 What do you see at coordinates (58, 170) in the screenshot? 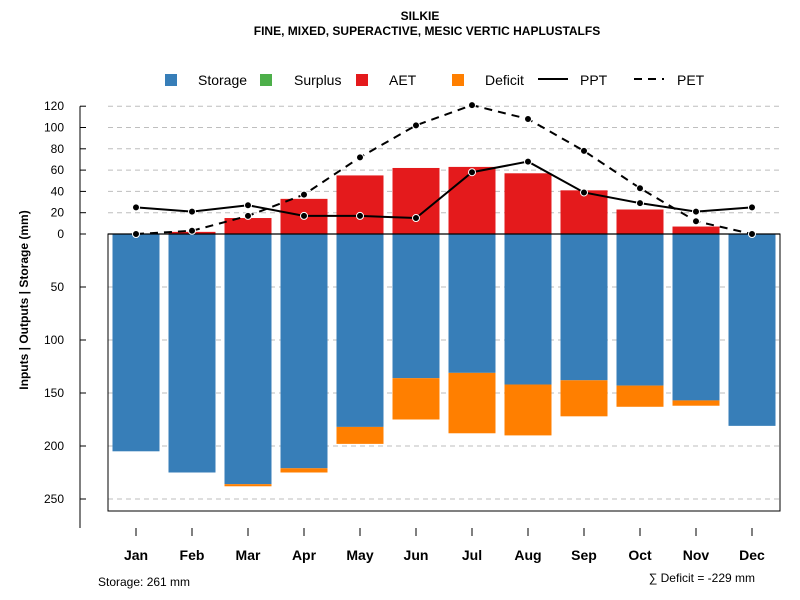
I see `y-tick-label: 60` at bounding box center [58, 170].